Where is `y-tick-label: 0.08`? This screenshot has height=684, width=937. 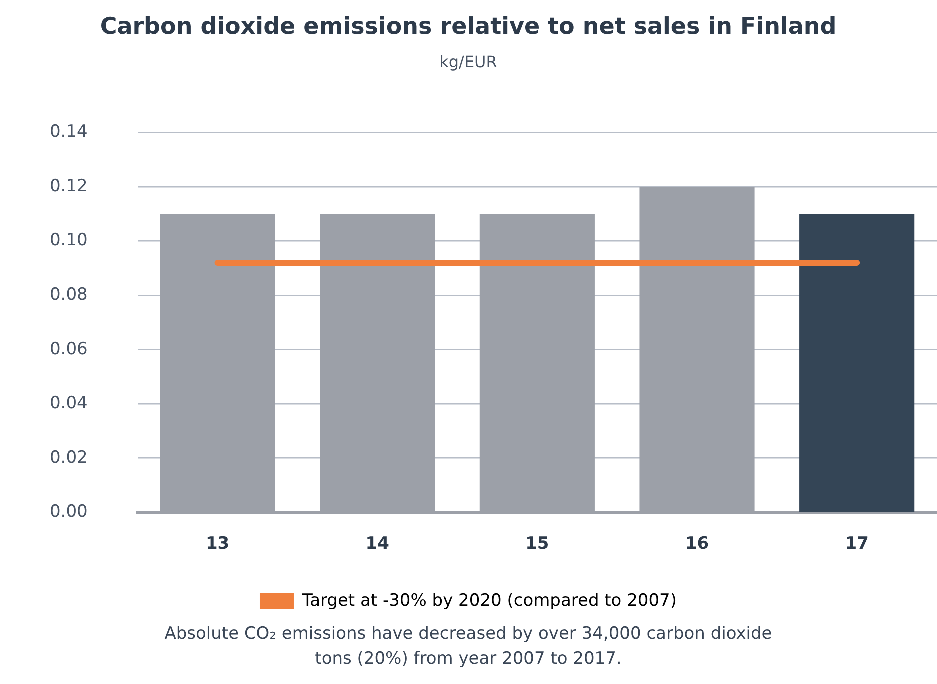 y-tick-label: 0.08 is located at coordinates (69, 294).